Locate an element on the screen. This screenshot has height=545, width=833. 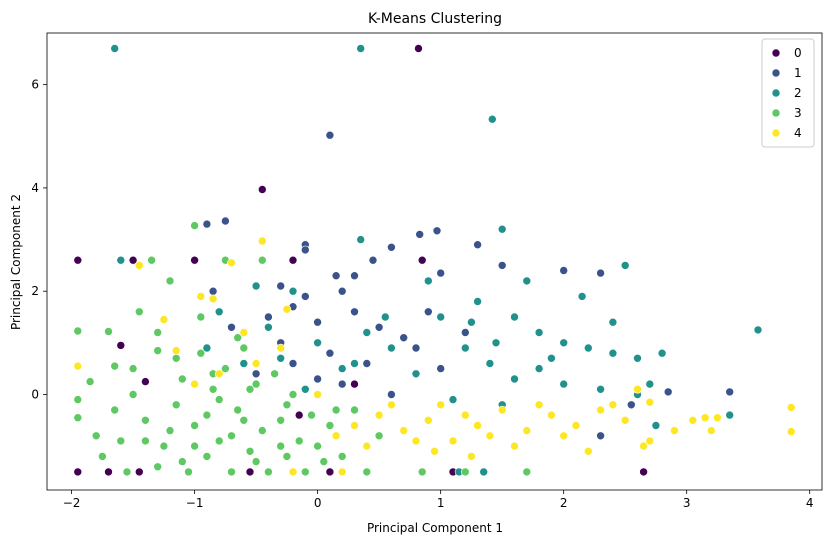
x-tick-label: 4 is located at coordinates (810, 503).